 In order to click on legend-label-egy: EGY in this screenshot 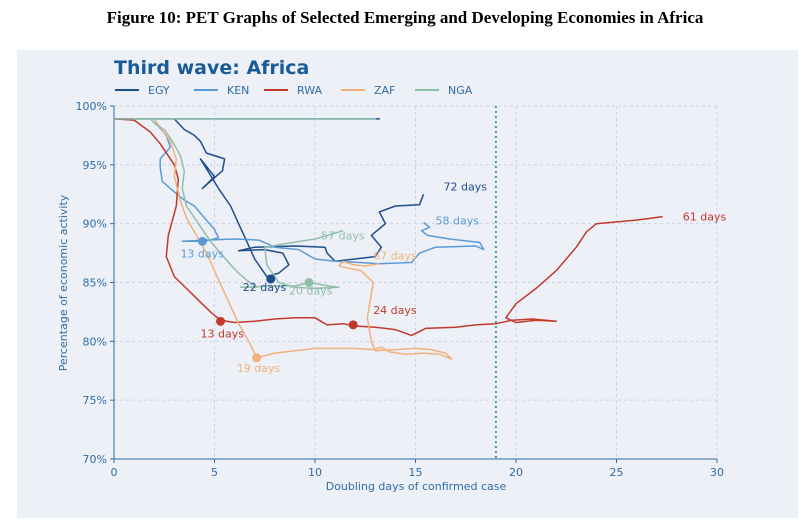, I will do `click(159, 90)`.